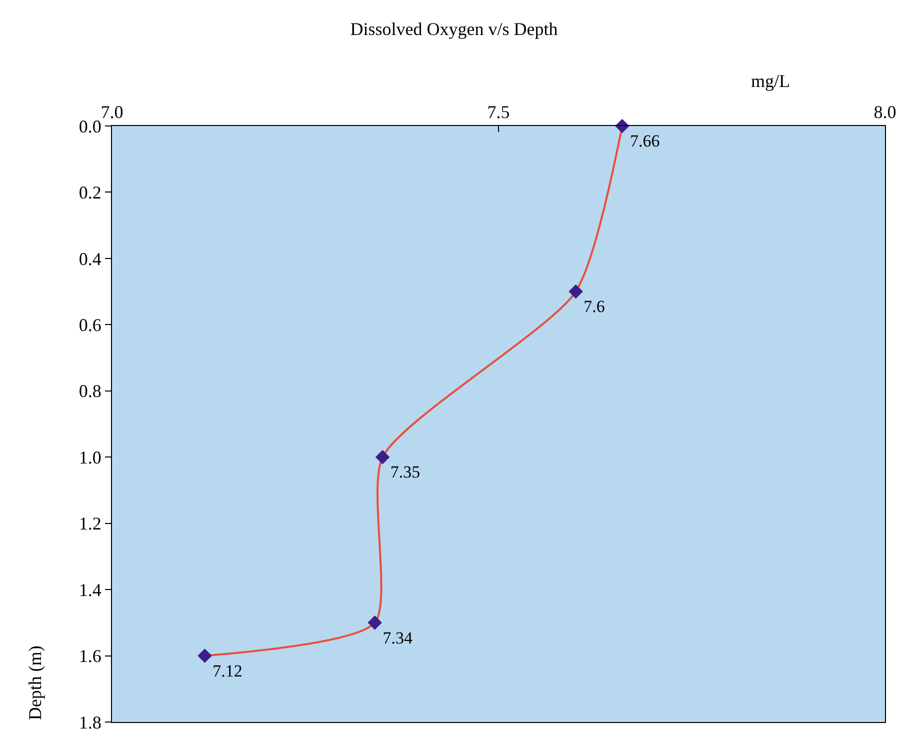  What do you see at coordinates (227, 670) in the screenshot?
I see `data-label: 7.12` at bounding box center [227, 670].